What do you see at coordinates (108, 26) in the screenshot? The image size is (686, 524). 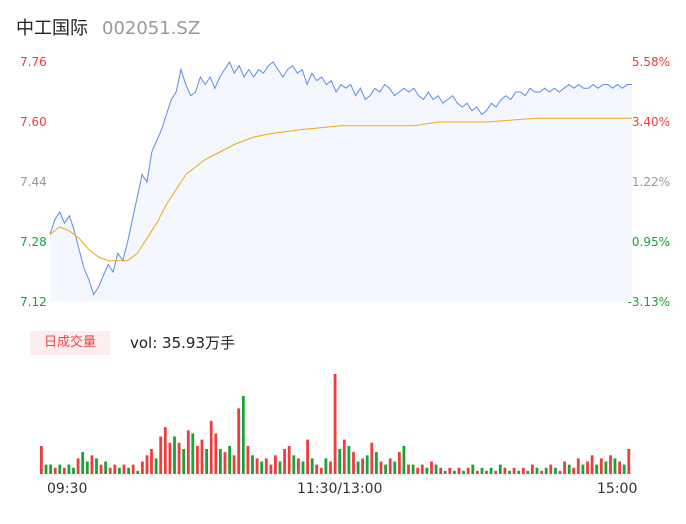 I see `stock-header: 中工国际 002051.SZ` at bounding box center [108, 26].